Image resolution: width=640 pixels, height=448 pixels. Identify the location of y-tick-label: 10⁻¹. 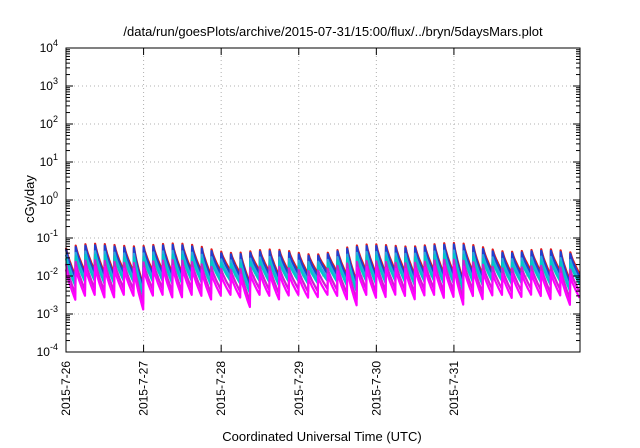
(47, 236).